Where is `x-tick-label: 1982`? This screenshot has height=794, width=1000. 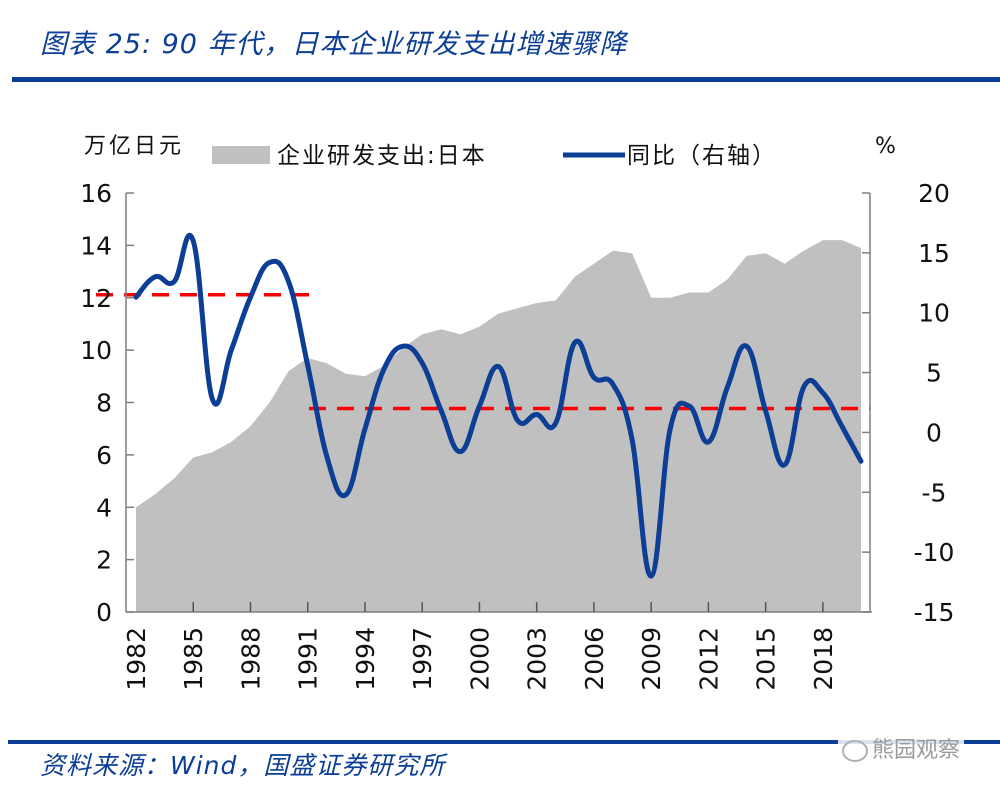 x-tick-label: 1982 is located at coordinates (136, 659).